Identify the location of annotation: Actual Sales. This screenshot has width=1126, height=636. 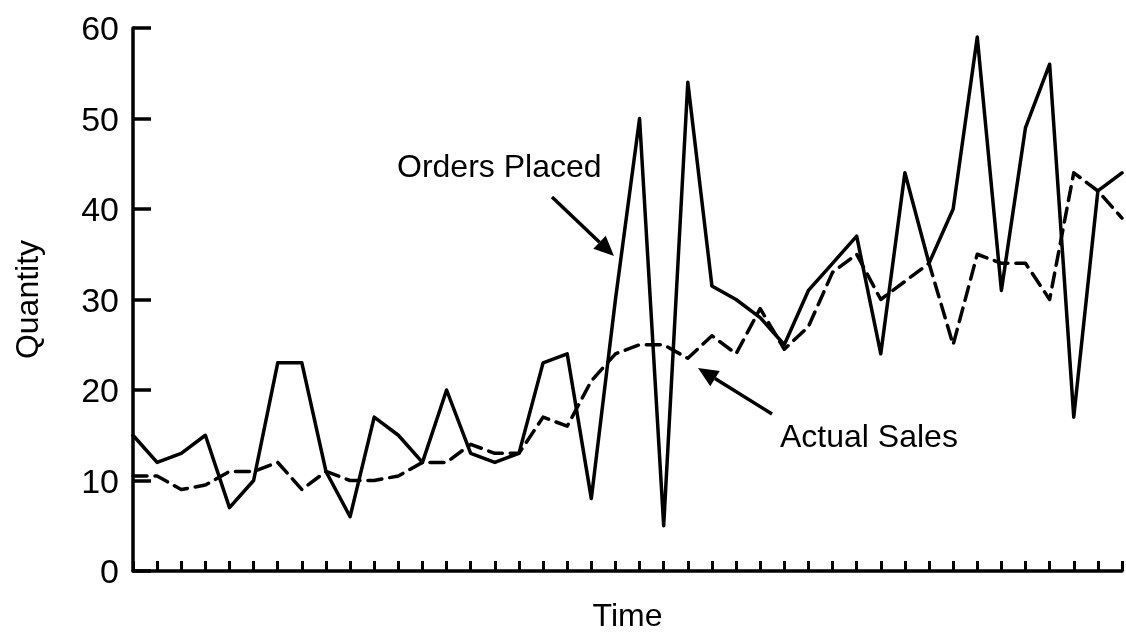
(869, 436).